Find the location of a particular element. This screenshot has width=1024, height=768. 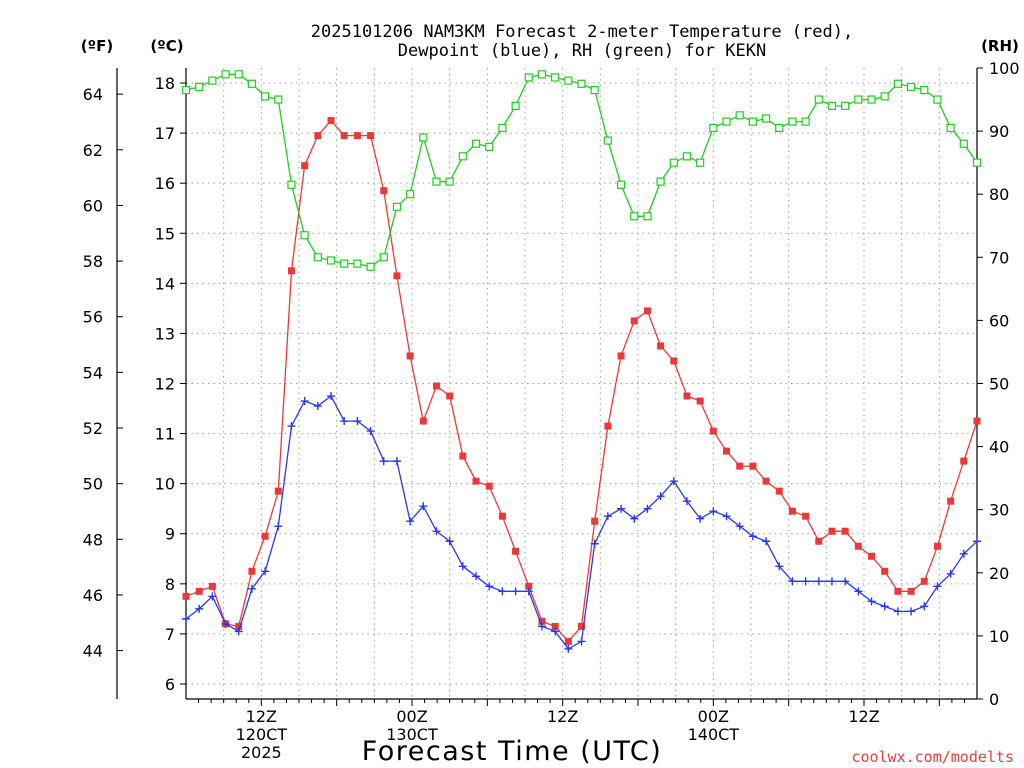

x-tick-label: 00Z is located at coordinates (411, 716).